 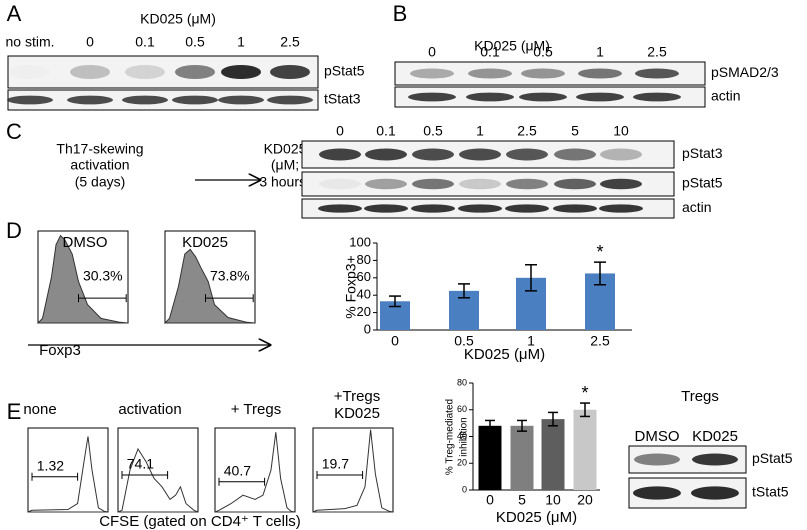 I want to click on label: DMSO, so click(x=85, y=242).